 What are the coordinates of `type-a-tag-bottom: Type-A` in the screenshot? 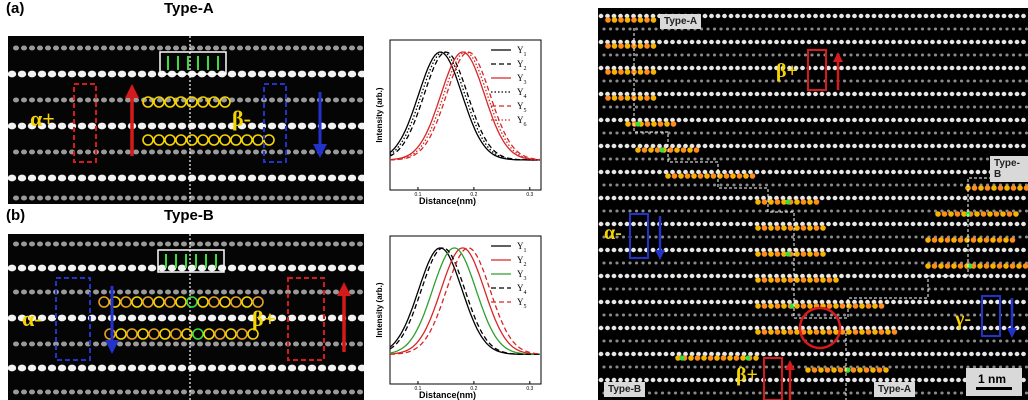 It's located at (895, 389).